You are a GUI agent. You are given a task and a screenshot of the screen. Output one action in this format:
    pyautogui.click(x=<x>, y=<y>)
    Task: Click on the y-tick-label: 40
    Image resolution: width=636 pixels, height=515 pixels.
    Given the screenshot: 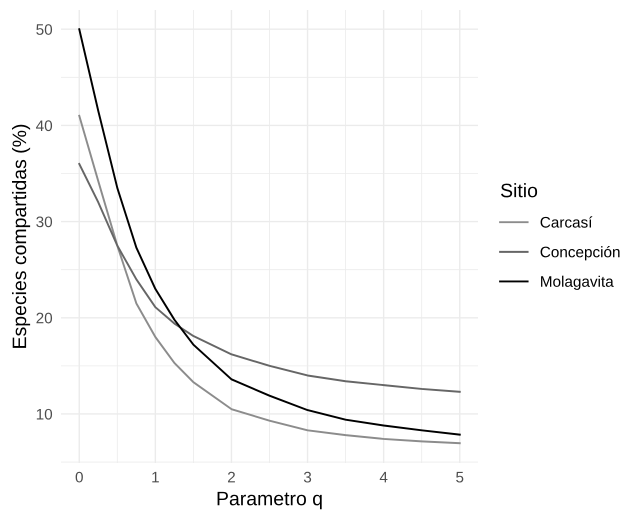 What is the action you would take?
    pyautogui.click(x=44, y=126)
    